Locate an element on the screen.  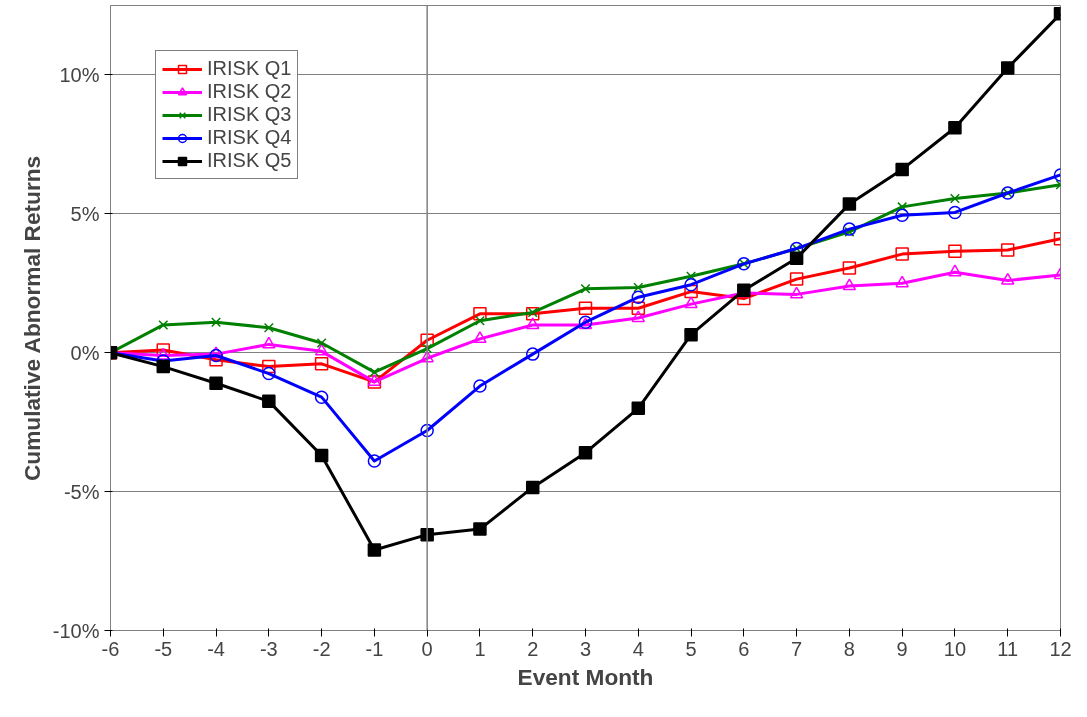
legend-label: IRISK Q3 is located at coordinates (249, 114).